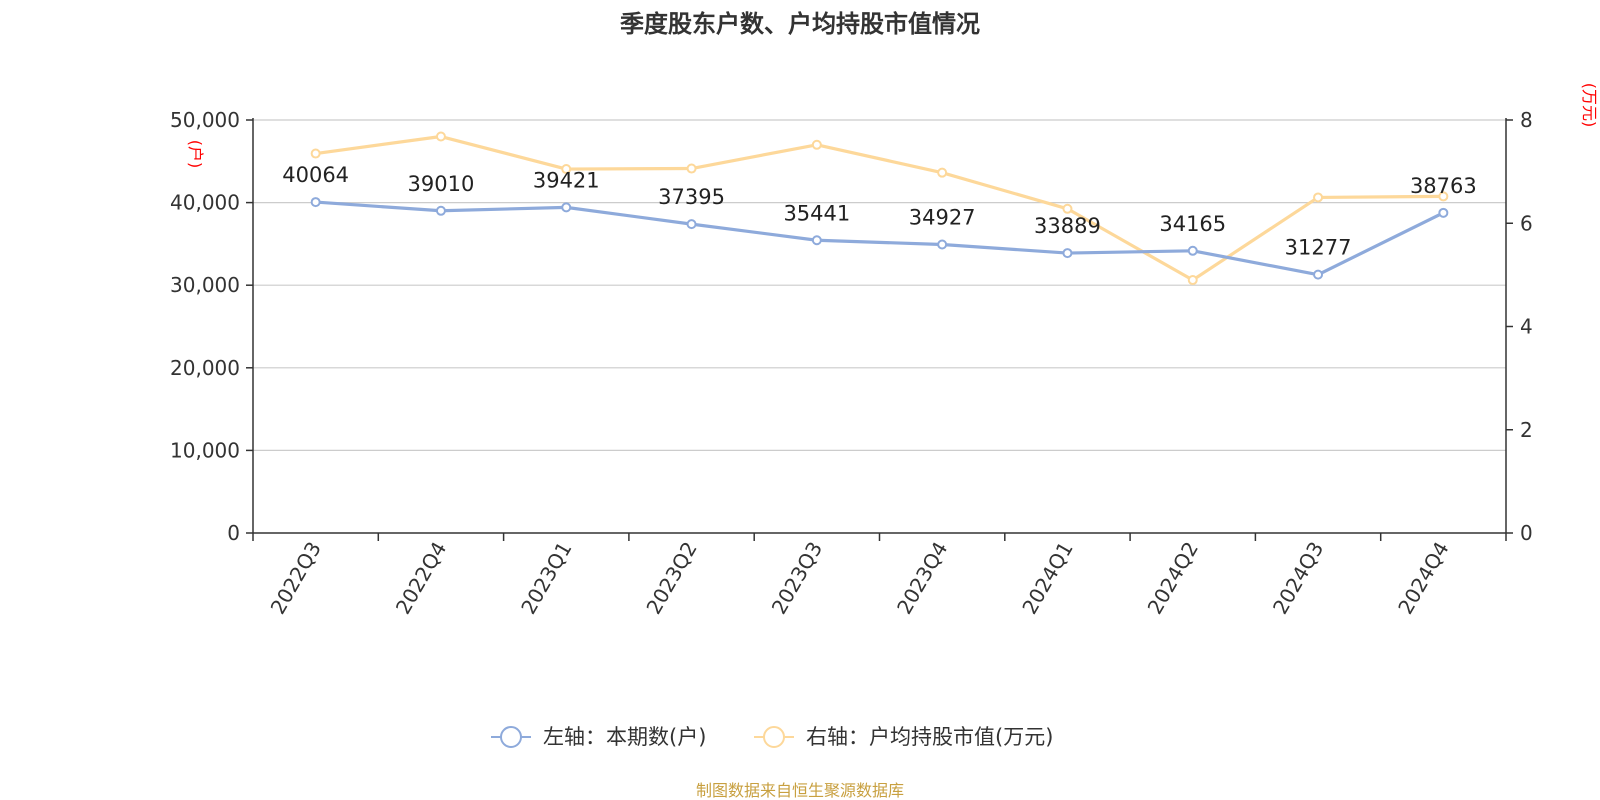  Describe the element at coordinates (1318, 248) in the screenshot. I see `data-label: 31277` at that location.